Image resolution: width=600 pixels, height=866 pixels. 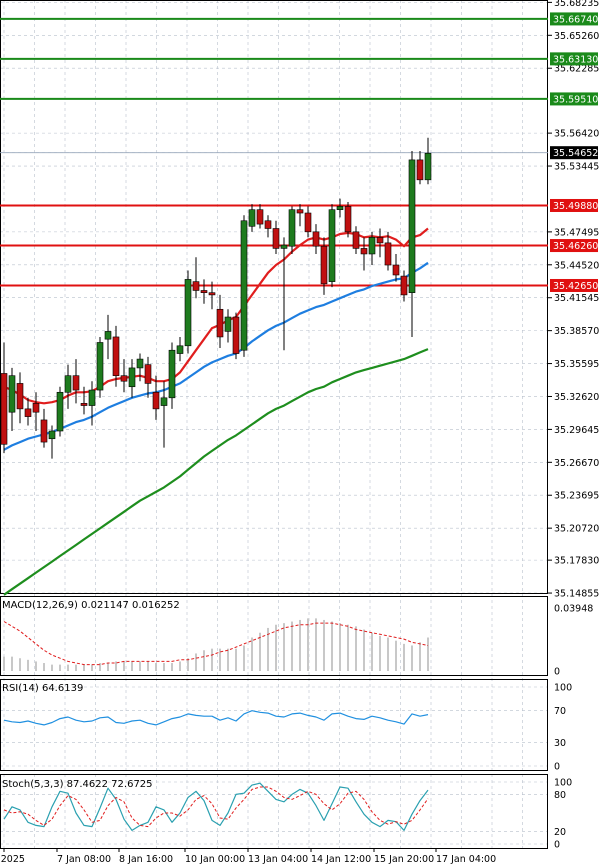 I want to click on price-tick-label: 35.47495, so click(x=576, y=232).